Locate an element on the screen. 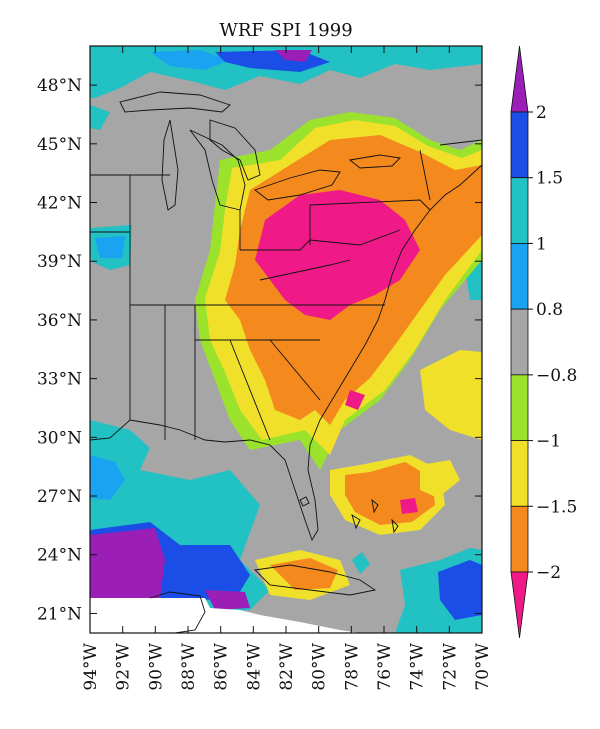  lat-tick-label: 45°N is located at coordinates (59, 145).